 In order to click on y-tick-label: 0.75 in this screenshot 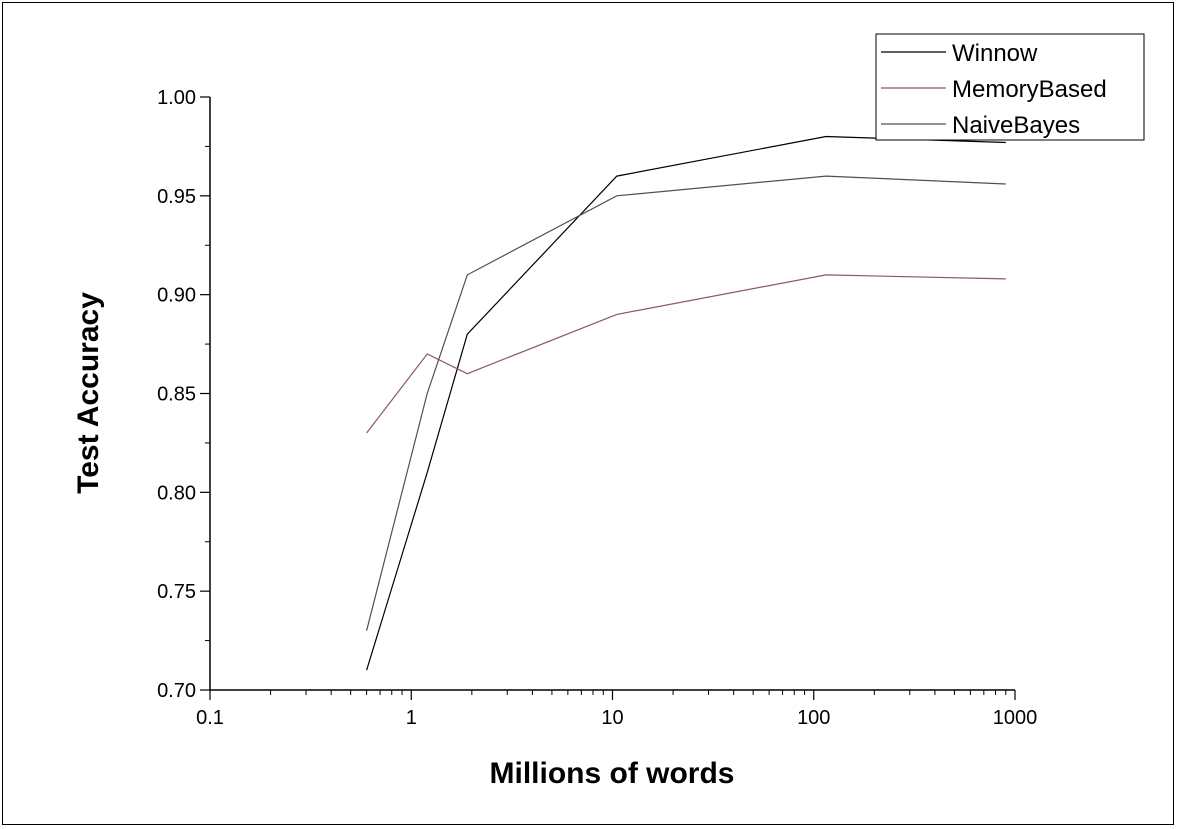, I will do `click(176, 592)`.